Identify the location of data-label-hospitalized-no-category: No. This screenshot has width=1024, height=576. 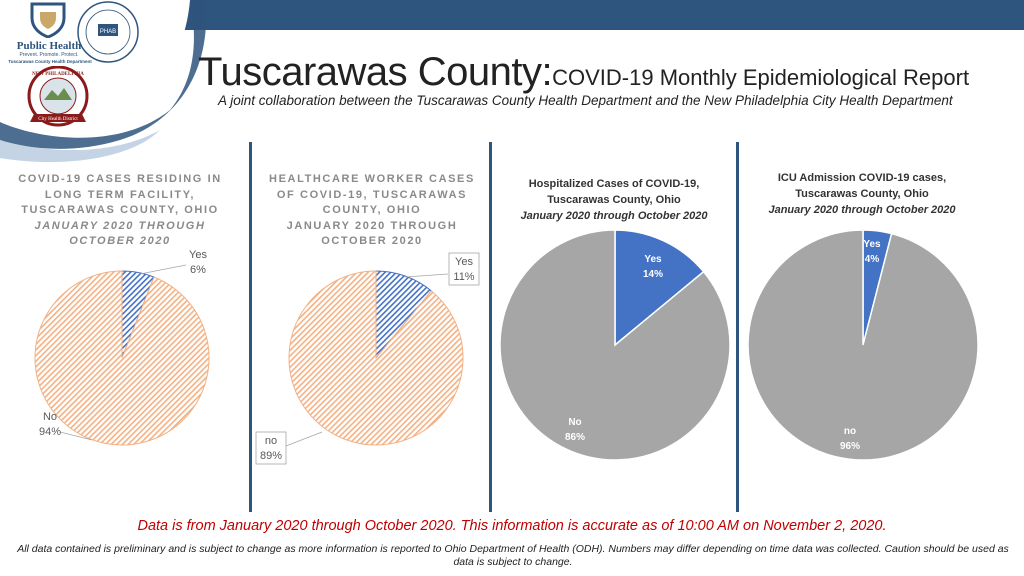
(574, 422).